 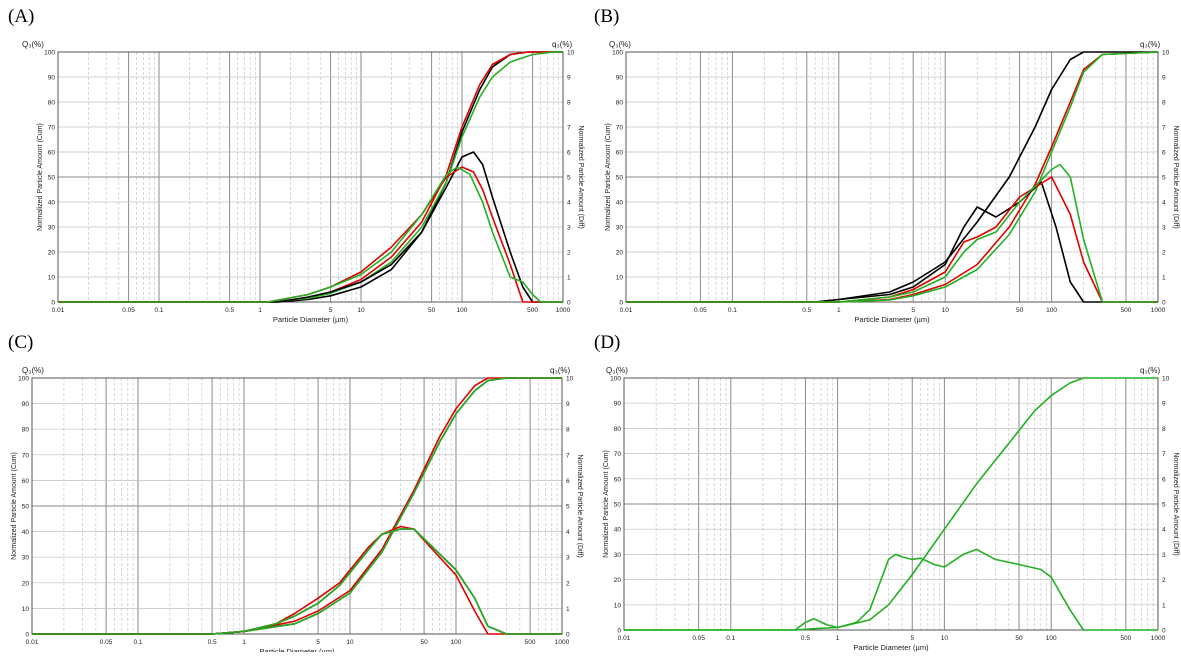 I want to click on x-tick-label: 0.5, so click(x=806, y=310).